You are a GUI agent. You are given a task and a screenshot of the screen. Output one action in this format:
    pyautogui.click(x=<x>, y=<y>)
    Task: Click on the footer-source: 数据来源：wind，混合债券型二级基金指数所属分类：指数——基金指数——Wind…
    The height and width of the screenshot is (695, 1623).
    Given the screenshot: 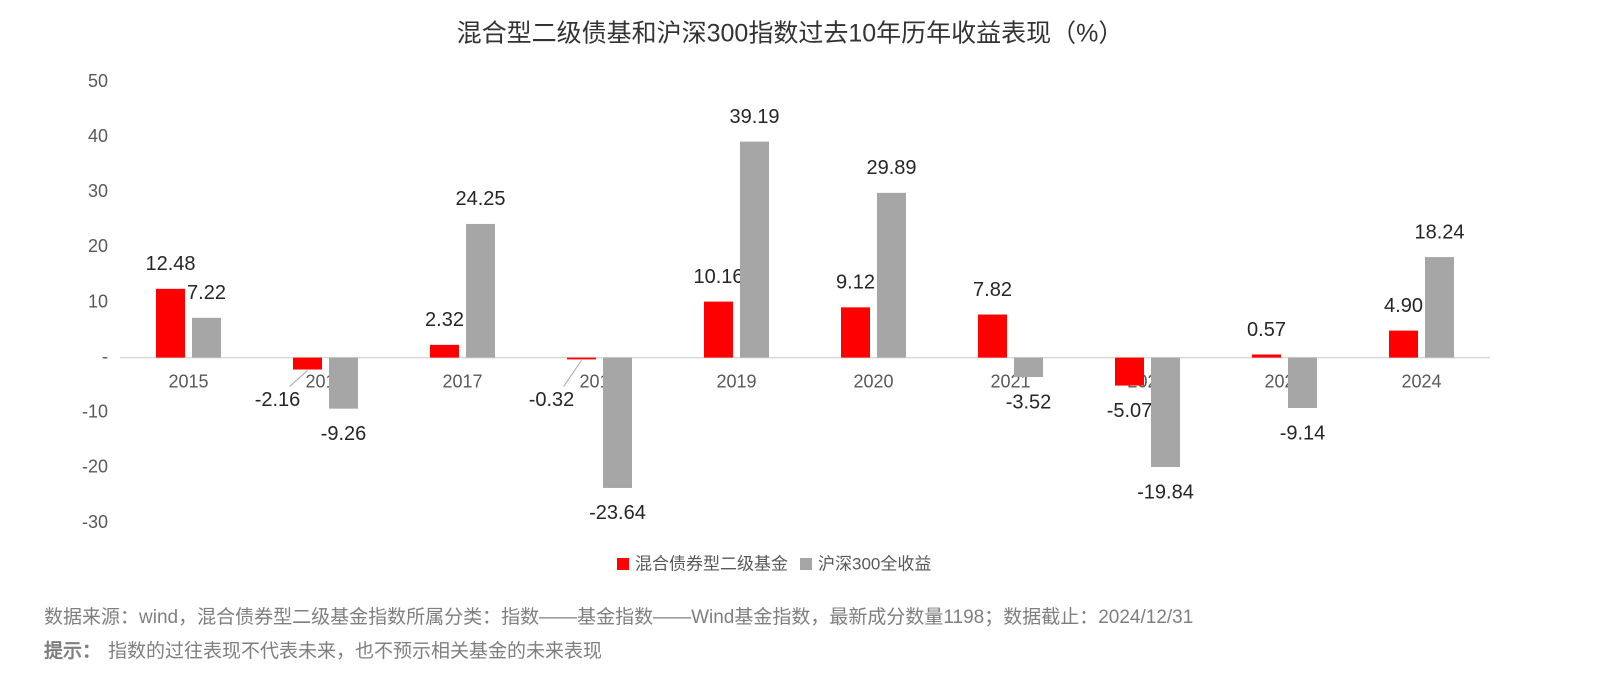 What is the action you would take?
    pyautogui.click(x=618, y=617)
    